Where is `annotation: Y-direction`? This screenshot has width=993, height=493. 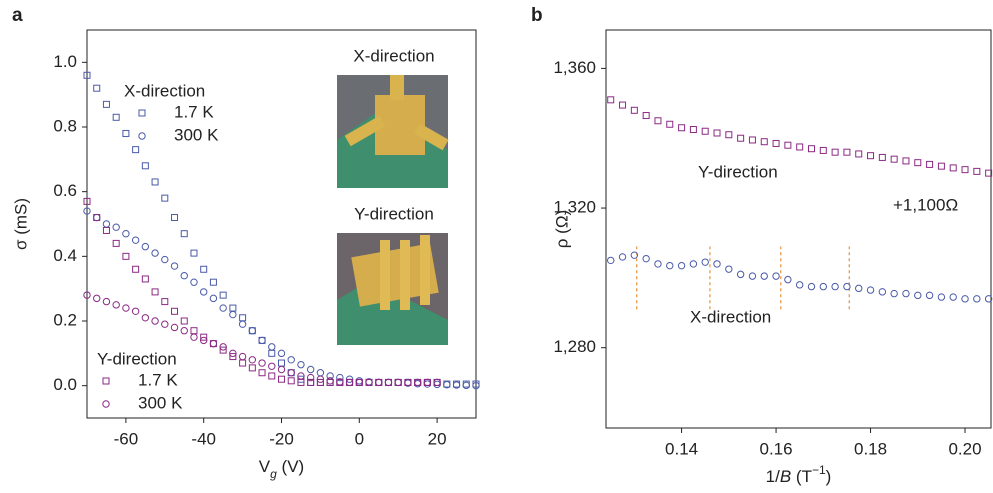 annotation: Y-direction is located at coordinates (738, 171).